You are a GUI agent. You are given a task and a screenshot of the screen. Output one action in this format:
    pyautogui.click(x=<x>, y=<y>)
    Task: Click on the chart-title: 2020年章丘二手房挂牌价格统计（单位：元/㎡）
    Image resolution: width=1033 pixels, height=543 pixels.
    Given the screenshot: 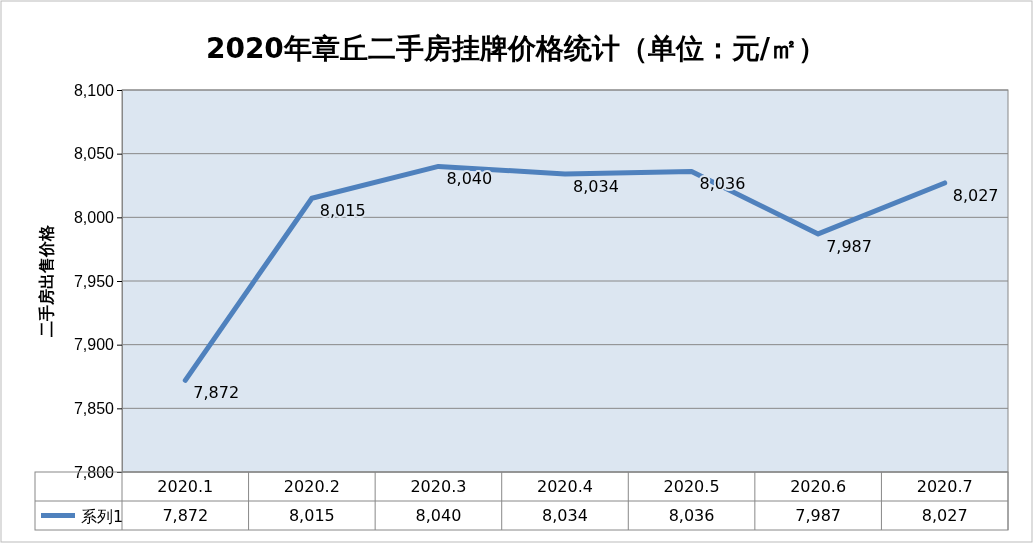 What is the action you would take?
    pyautogui.click(x=516, y=48)
    